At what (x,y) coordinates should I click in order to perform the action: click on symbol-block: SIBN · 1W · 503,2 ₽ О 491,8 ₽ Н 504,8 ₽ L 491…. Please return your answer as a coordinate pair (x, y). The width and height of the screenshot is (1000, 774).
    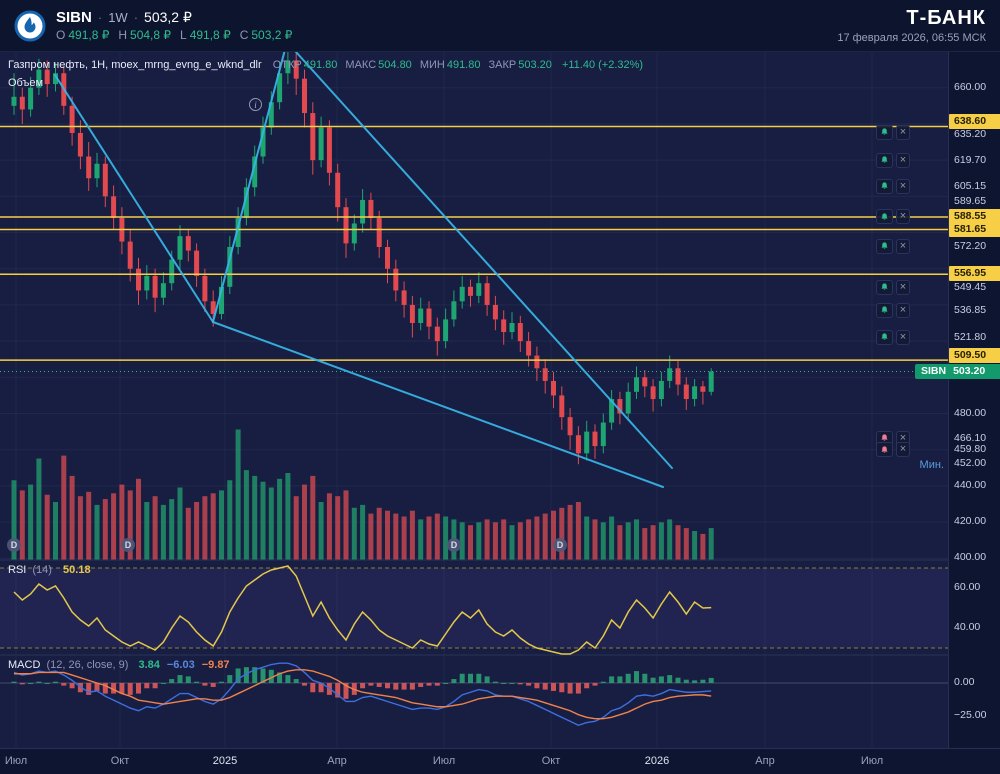
    Looking at the image, I should click on (178, 25).